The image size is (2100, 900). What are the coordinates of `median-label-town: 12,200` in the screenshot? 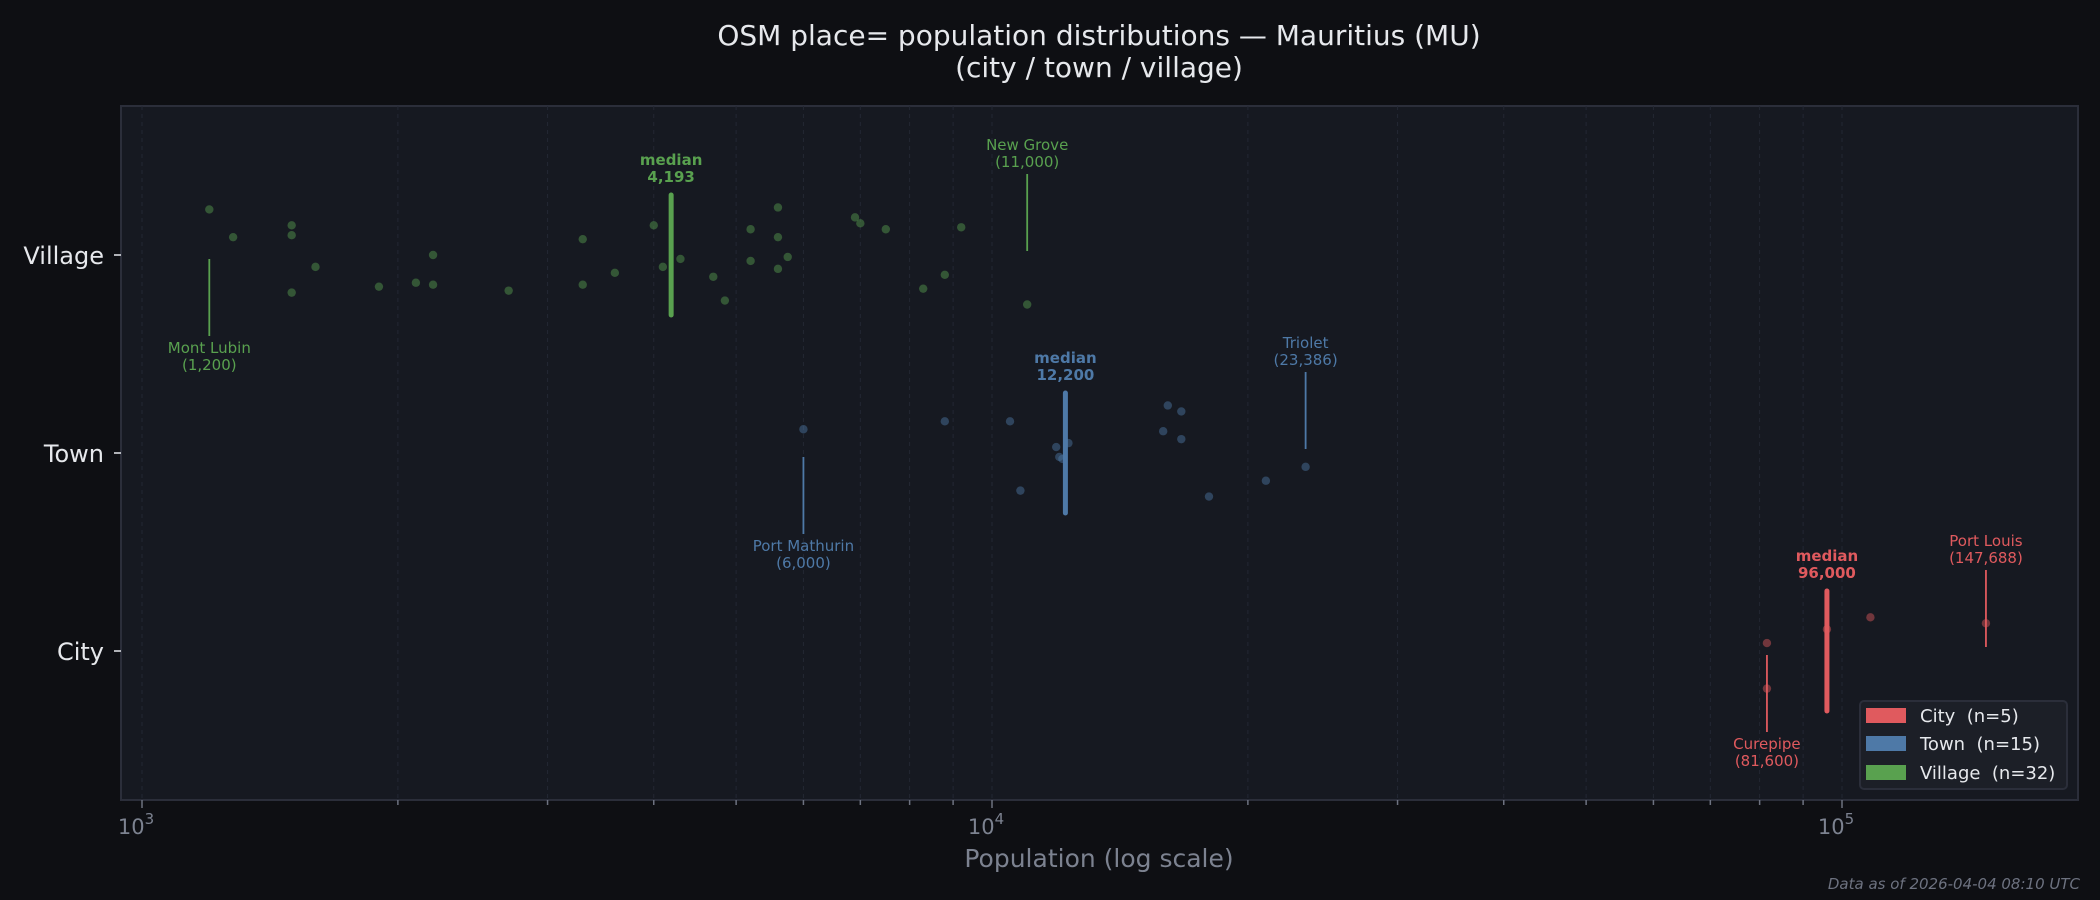 It's located at (1065, 375).